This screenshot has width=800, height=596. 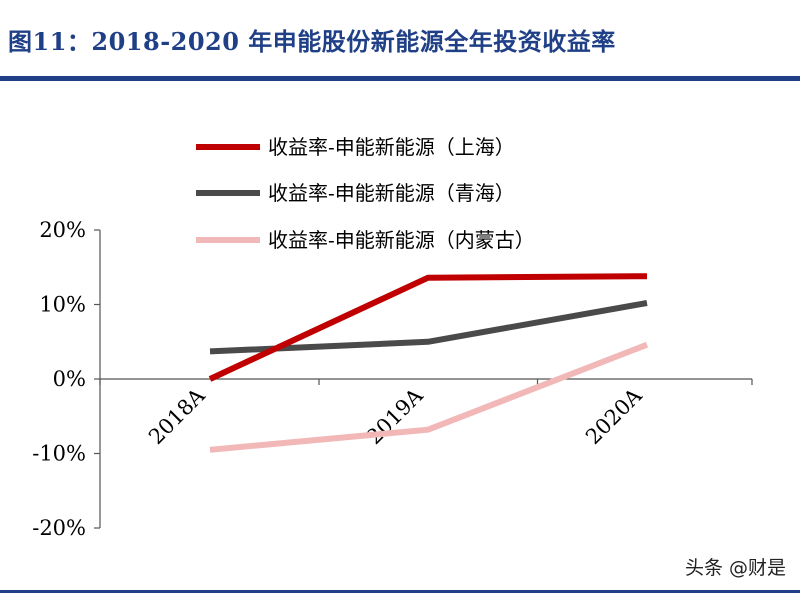 What do you see at coordinates (62, 230) in the screenshot?
I see `y-tick-label: 20%` at bounding box center [62, 230].